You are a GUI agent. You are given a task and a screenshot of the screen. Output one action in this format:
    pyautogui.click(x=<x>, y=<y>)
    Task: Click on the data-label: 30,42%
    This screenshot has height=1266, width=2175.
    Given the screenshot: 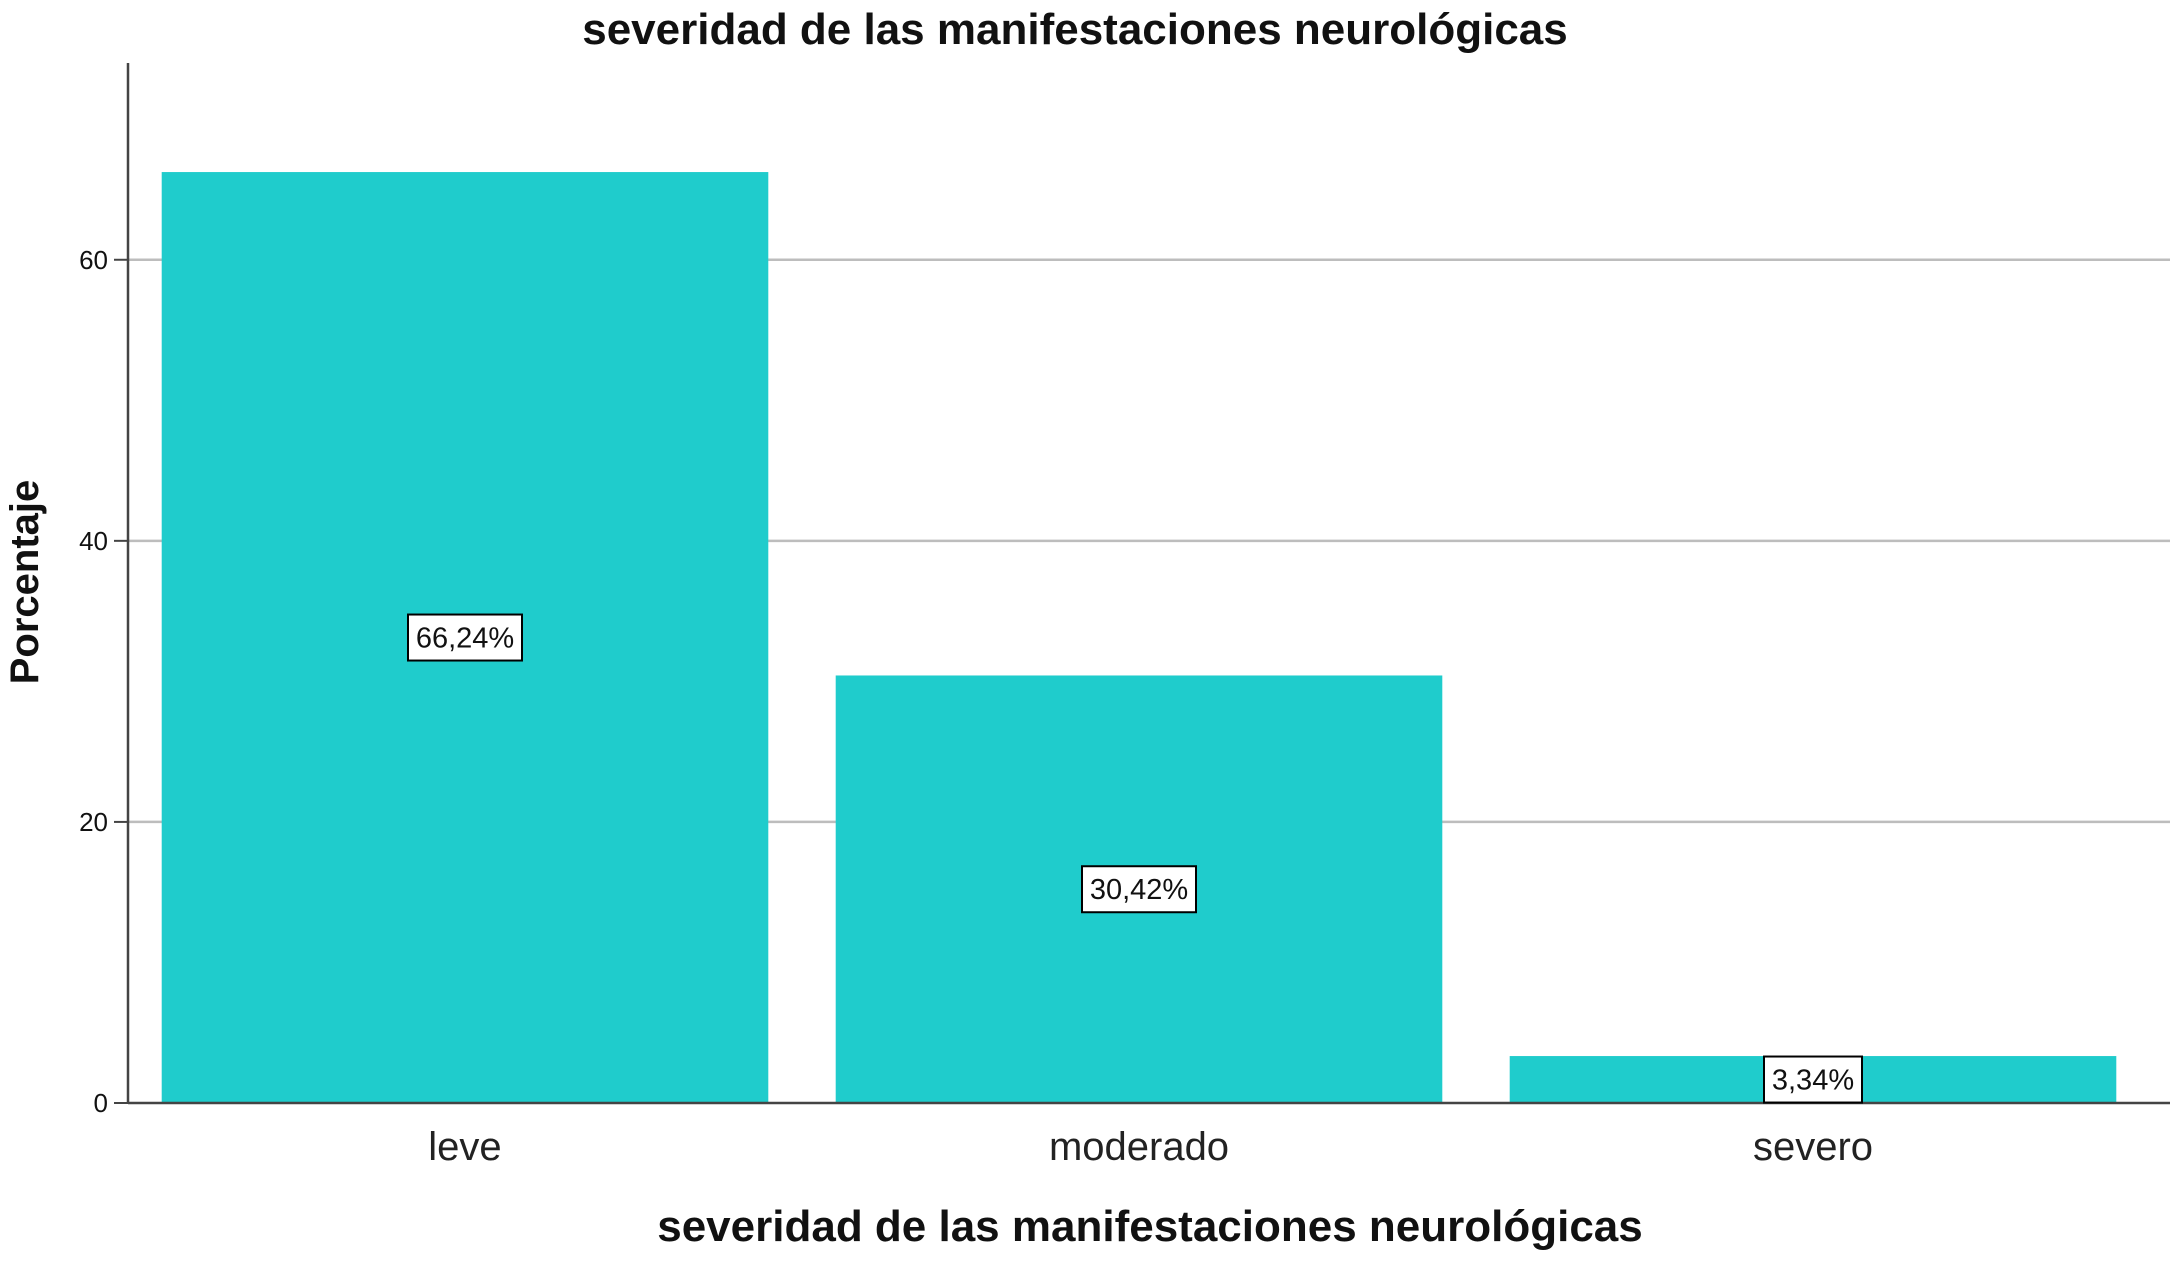 What is the action you would take?
    pyautogui.click(x=1139, y=889)
    